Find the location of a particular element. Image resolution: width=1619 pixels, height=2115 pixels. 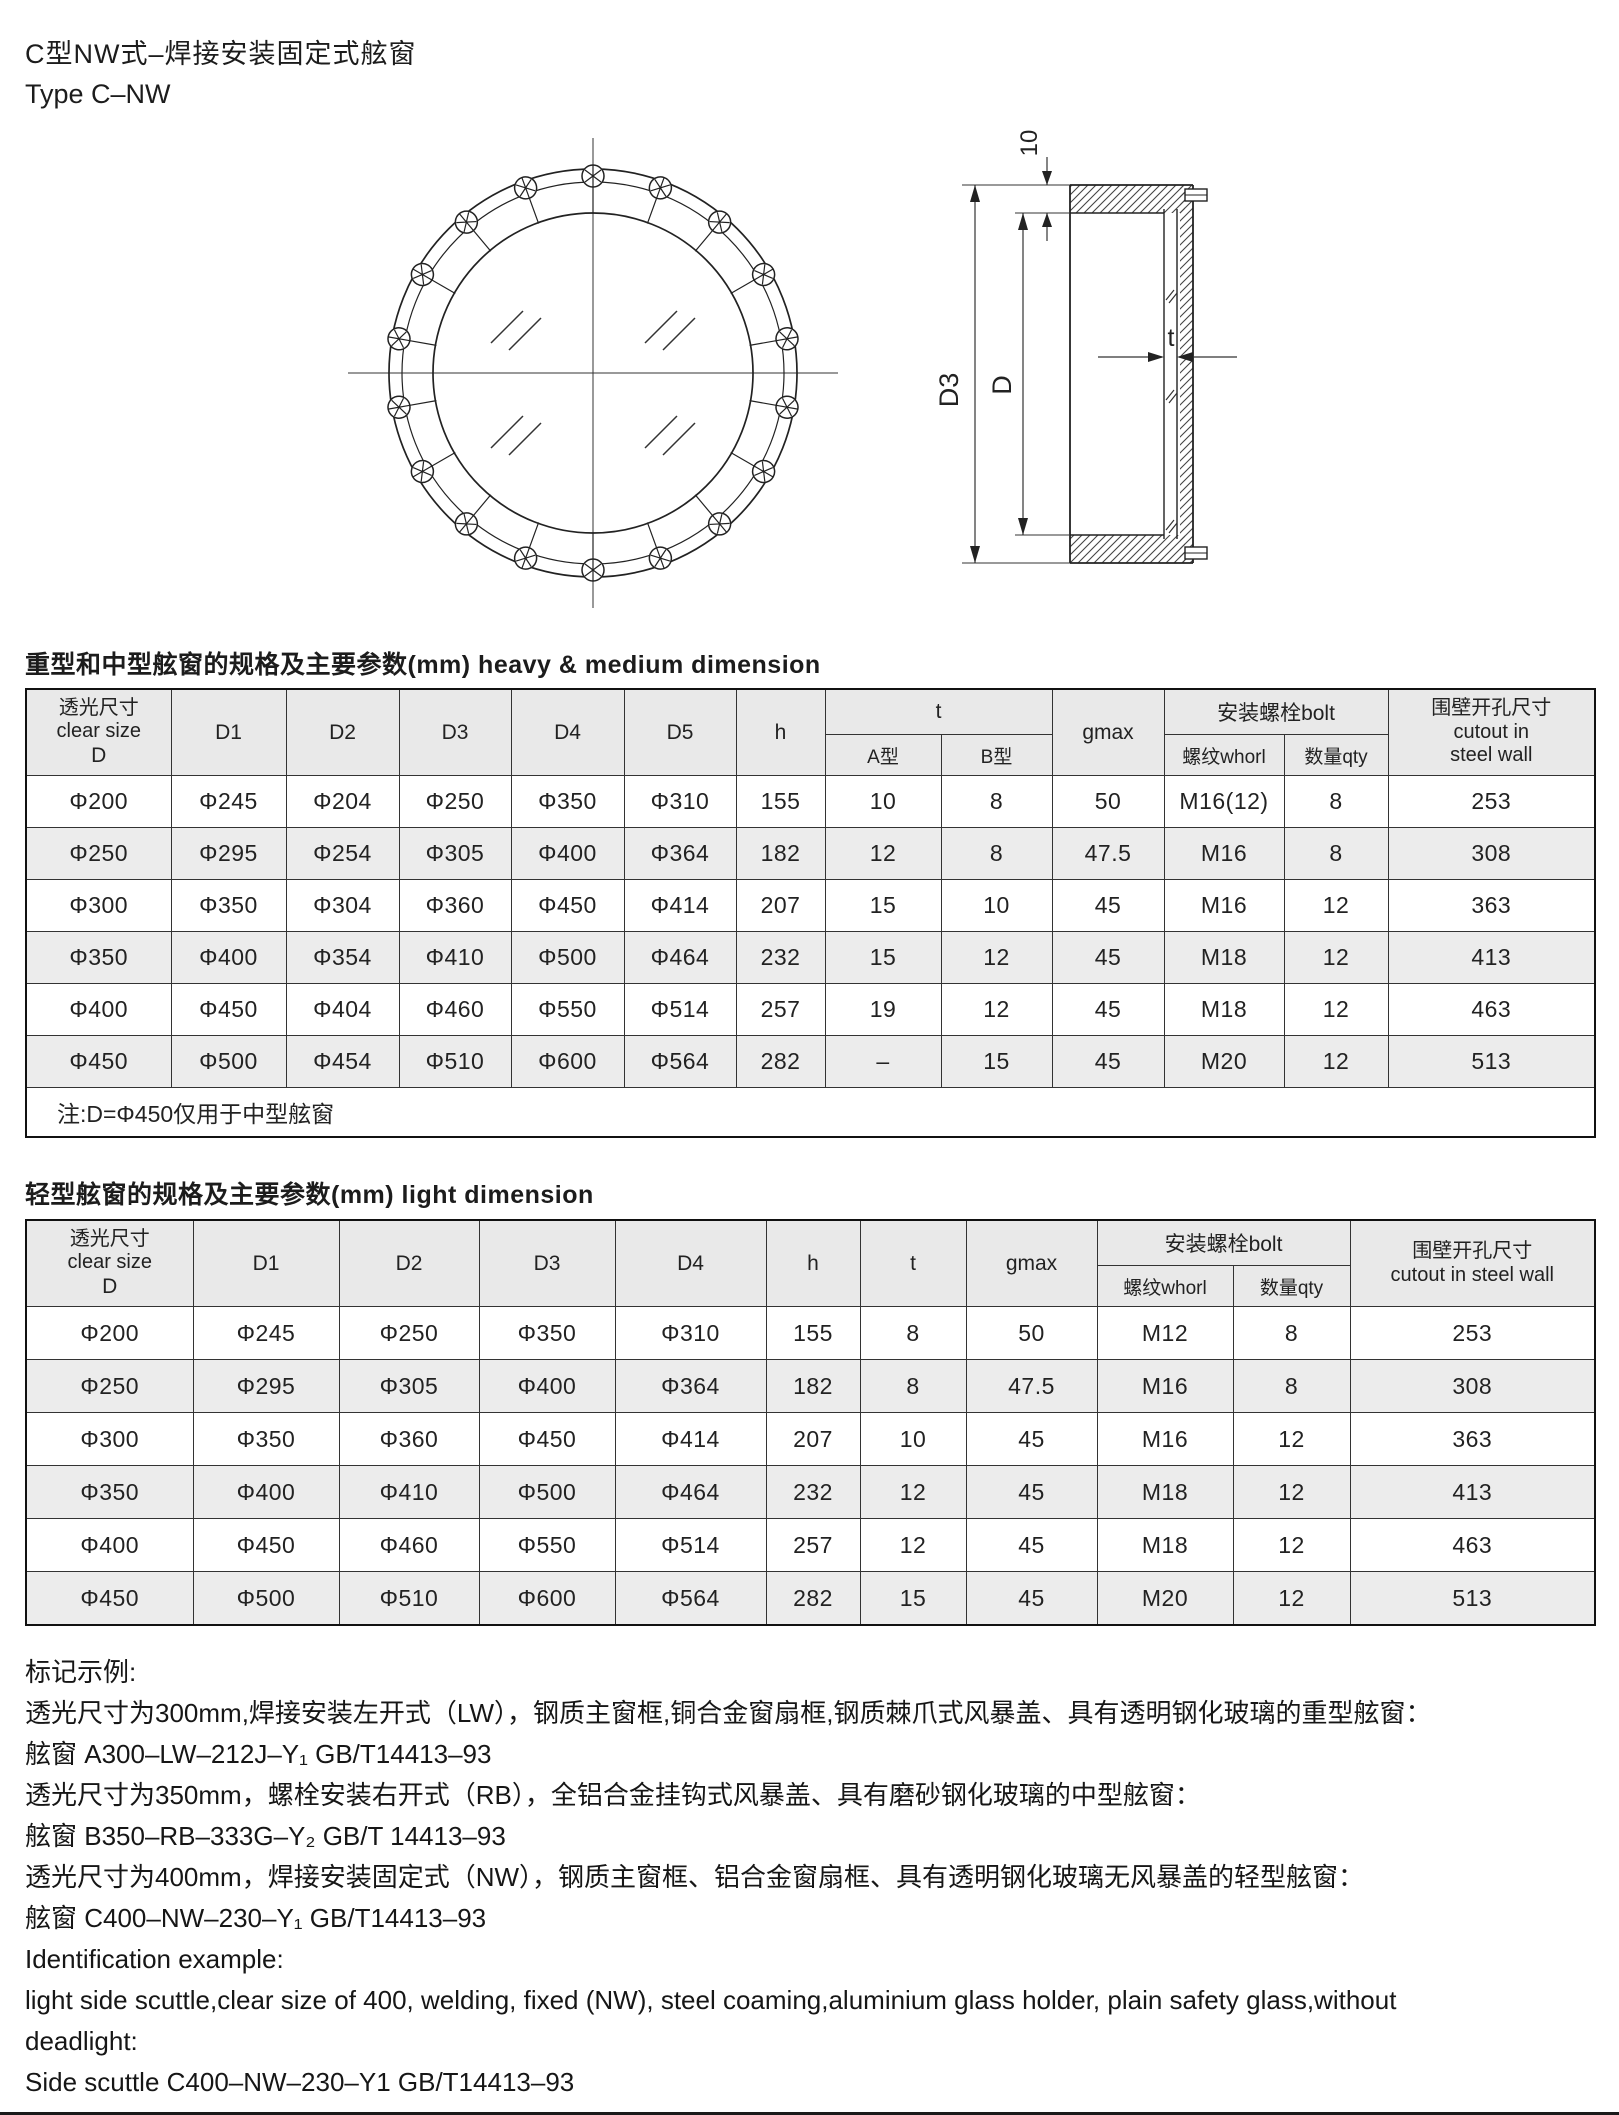

col-header-t-type-a: A型 is located at coordinates (883, 755).